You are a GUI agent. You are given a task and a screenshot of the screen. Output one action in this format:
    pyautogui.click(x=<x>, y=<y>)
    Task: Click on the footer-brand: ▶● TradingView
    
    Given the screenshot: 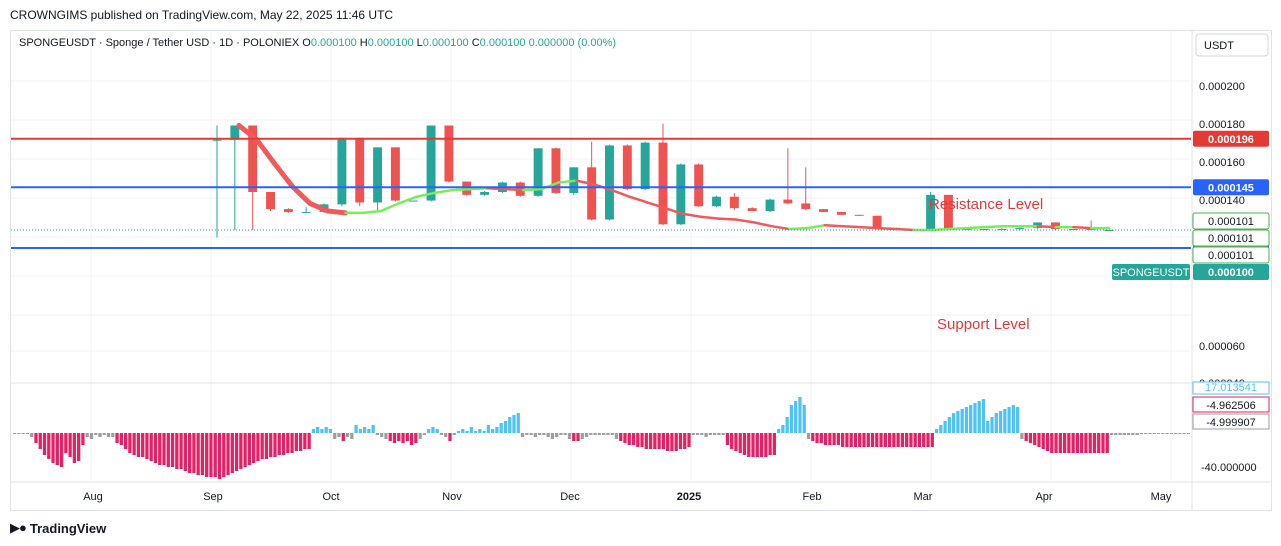 What is the action you would take?
    pyautogui.click(x=58, y=528)
    